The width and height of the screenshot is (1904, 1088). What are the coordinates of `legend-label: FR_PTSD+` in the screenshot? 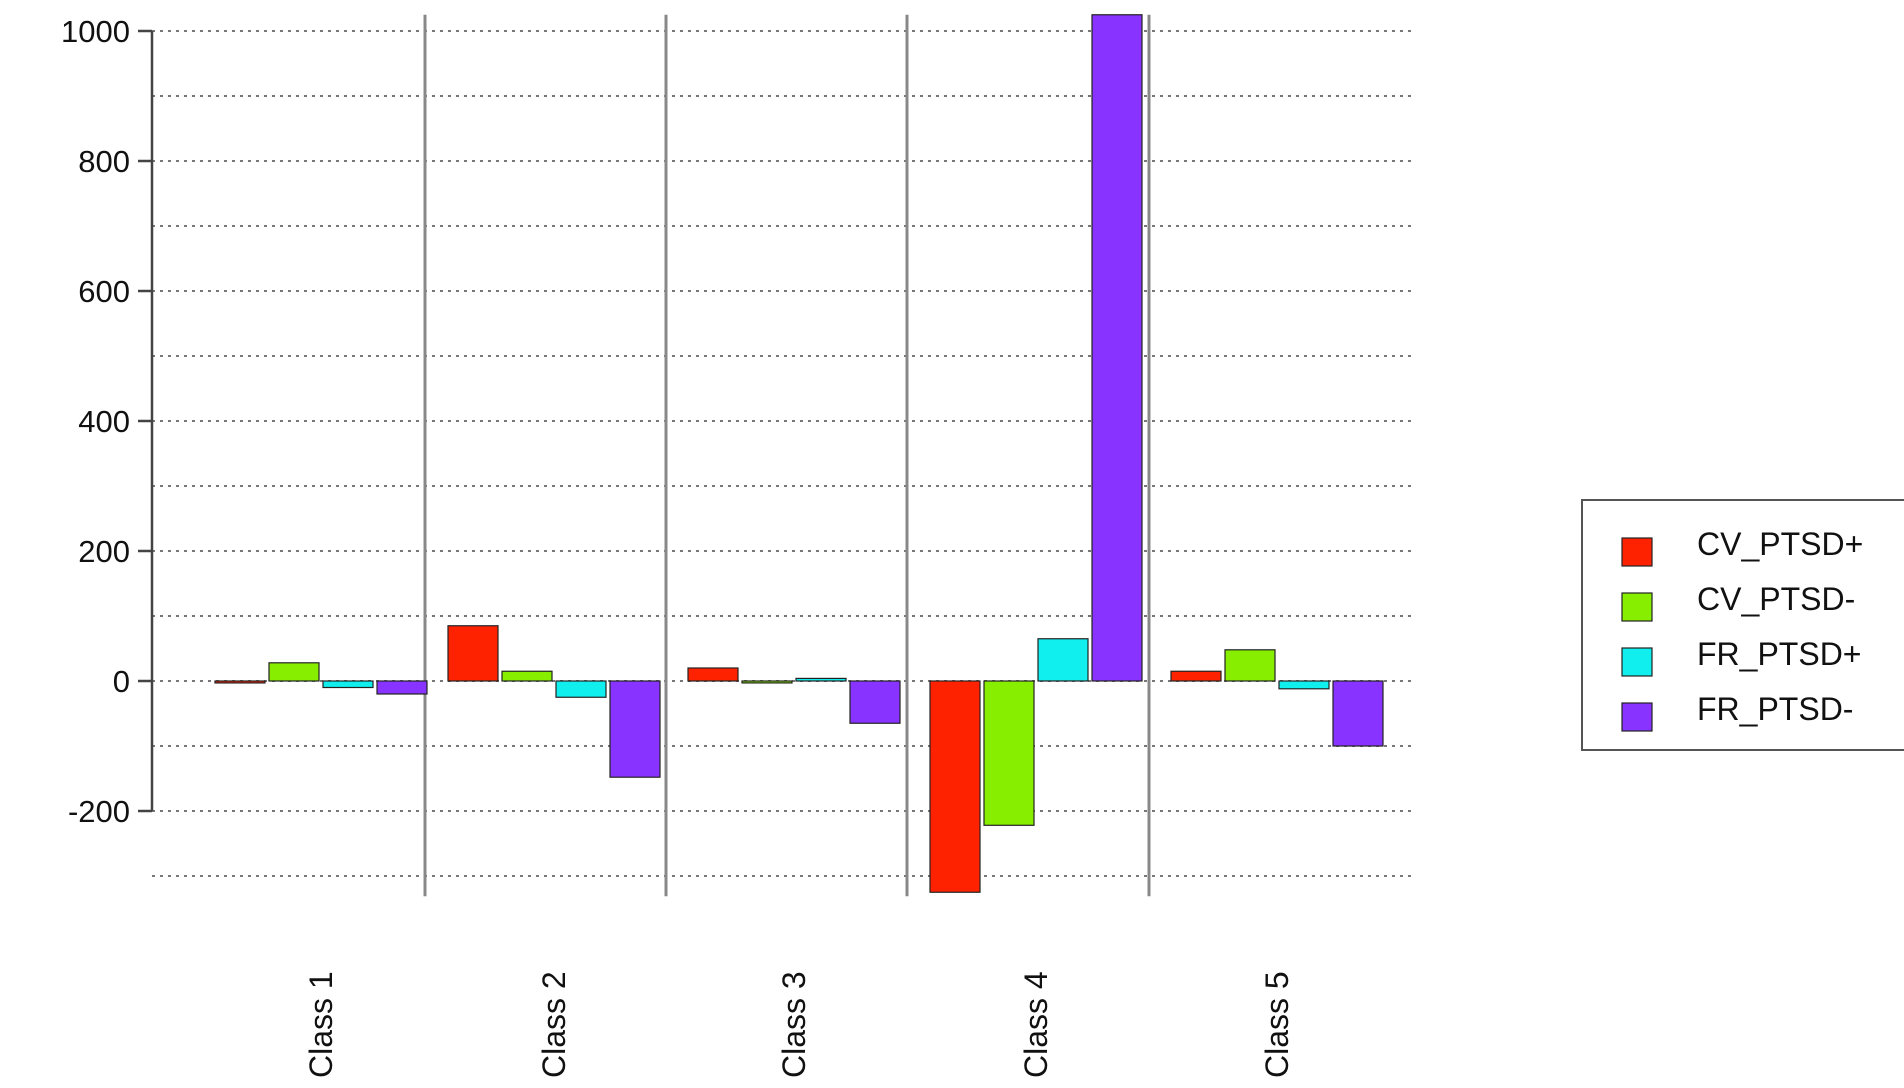 It's located at (1779, 654).